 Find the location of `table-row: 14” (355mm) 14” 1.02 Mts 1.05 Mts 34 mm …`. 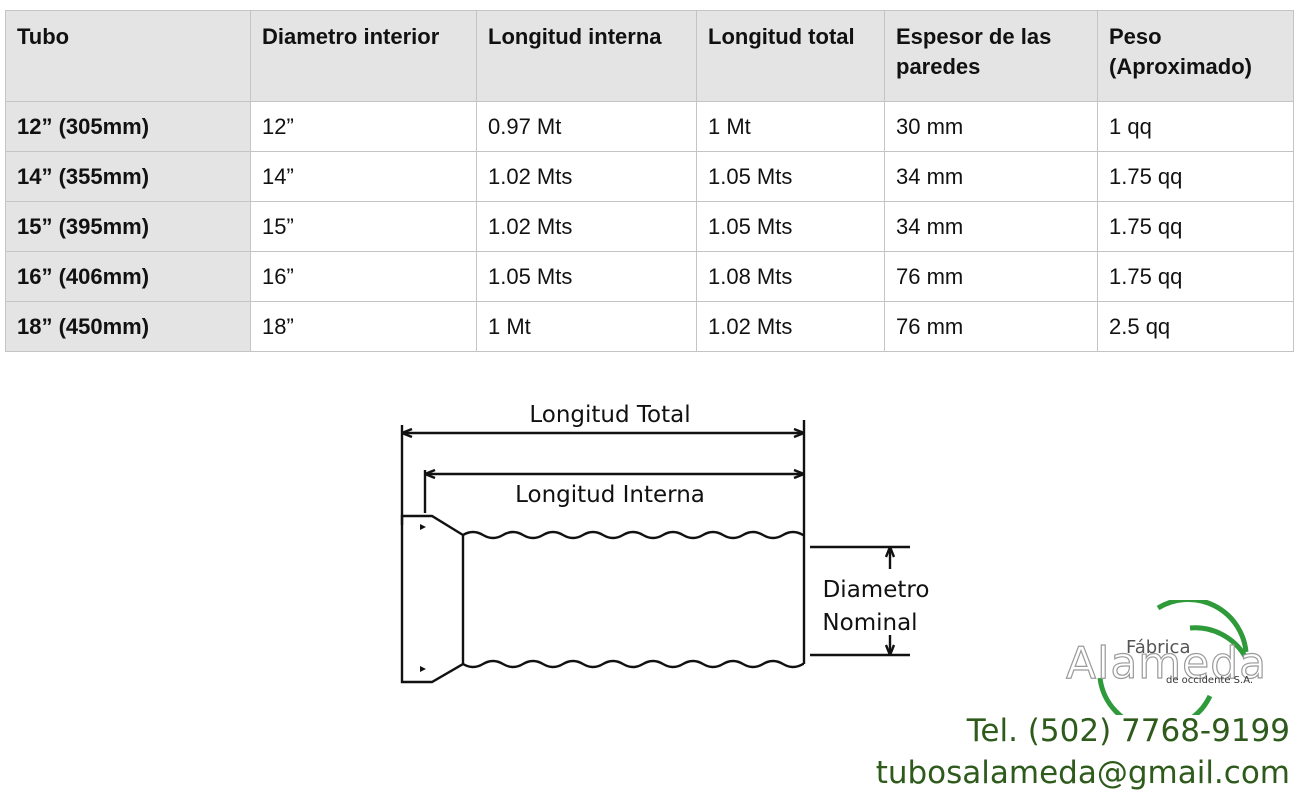

table-row: 14” (355mm) 14” 1.02 Mts 1.05 Mts 34 mm … is located at coordinates (649, 176).